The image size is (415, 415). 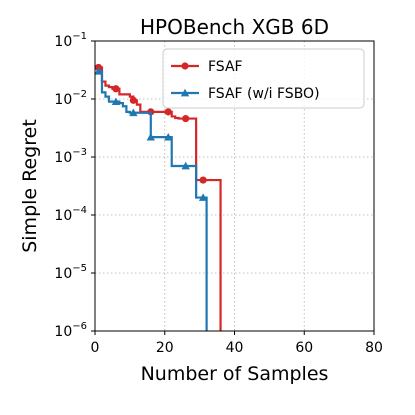 What do you see at coordinates (70, 214) in the screenshot?
I see `y-tick-label: 10⁻⁴` at bounding box center [70, 214].